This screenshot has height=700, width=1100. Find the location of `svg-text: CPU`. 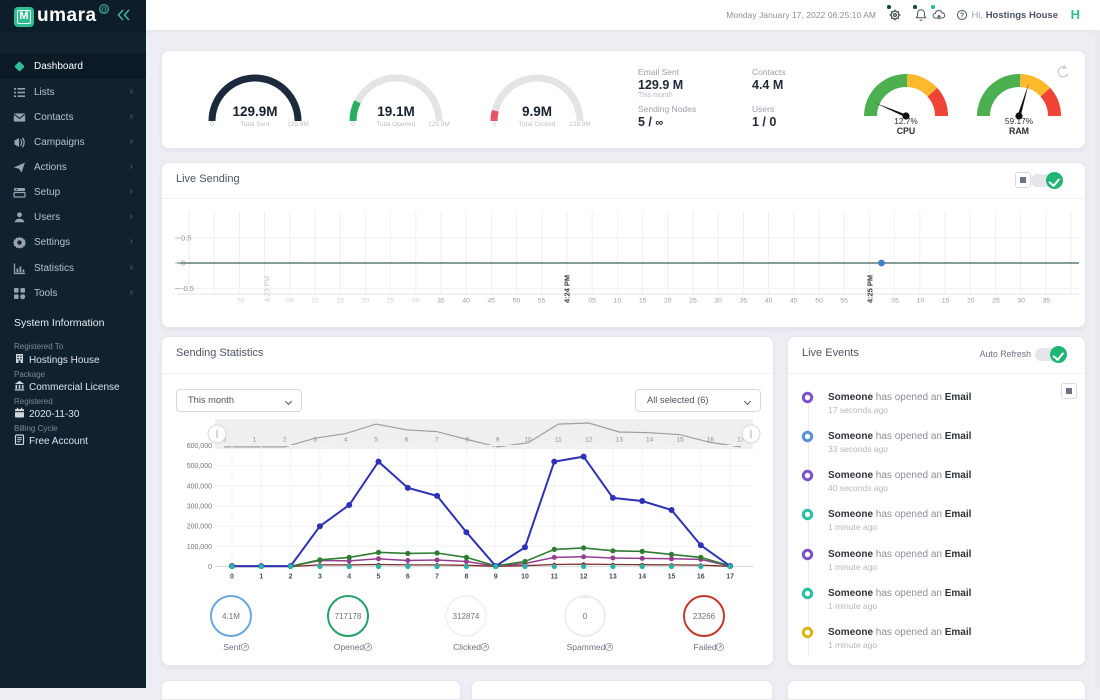

svg-text: CPU is located at coordinates (906, 131).